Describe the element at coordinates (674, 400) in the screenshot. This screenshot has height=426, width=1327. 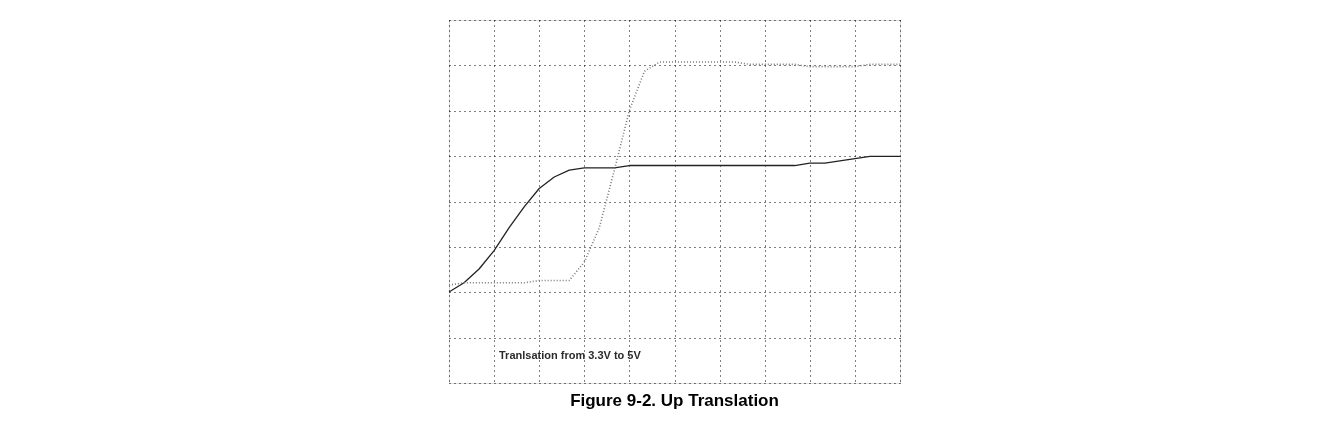
I see `text: Figure 9-2. Up Translation` at that location.